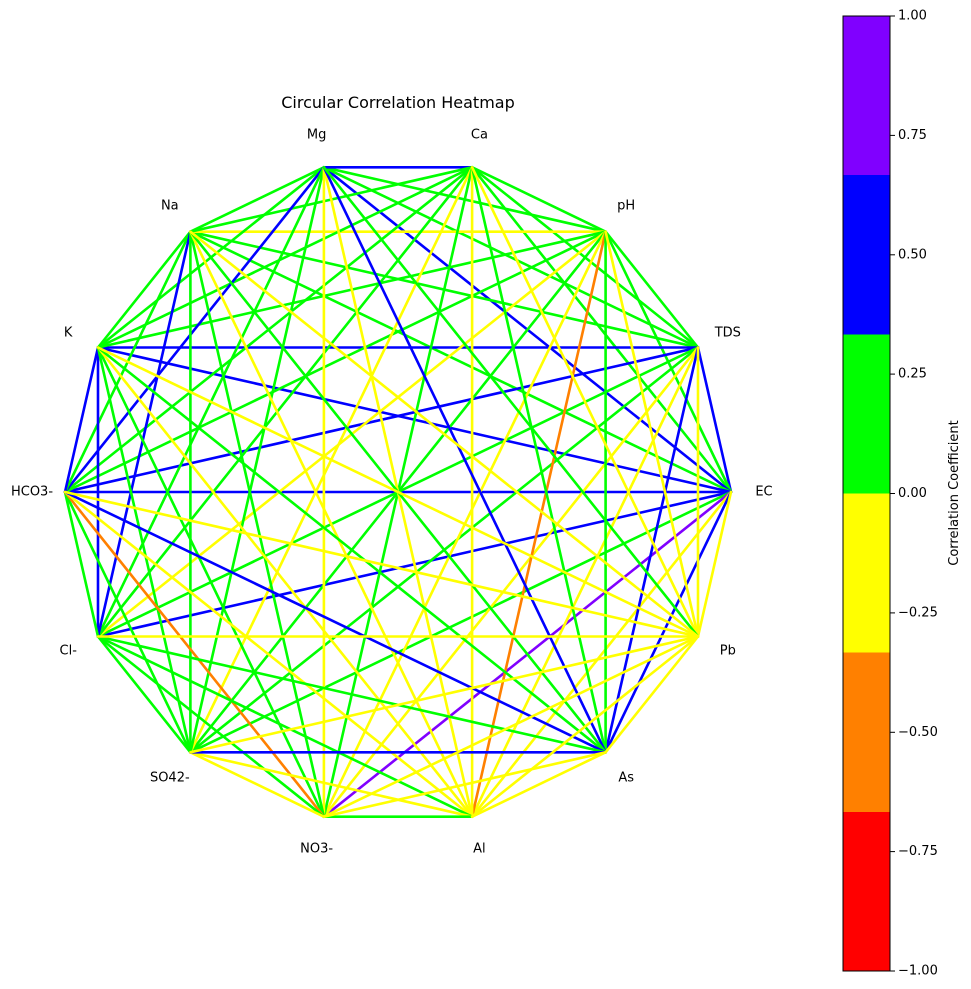  What do you see at coordinates (714, 564) in the screenshot?
I see `edge-EC-Pb` at bounding box center [714, 564].